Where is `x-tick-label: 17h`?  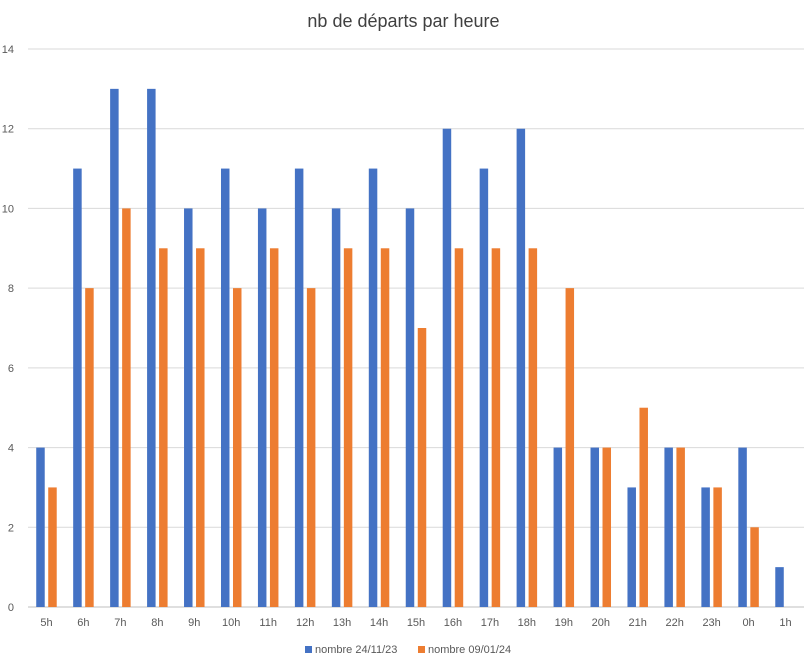
x-tick-label: 17h is located at coordinates (490, 623).